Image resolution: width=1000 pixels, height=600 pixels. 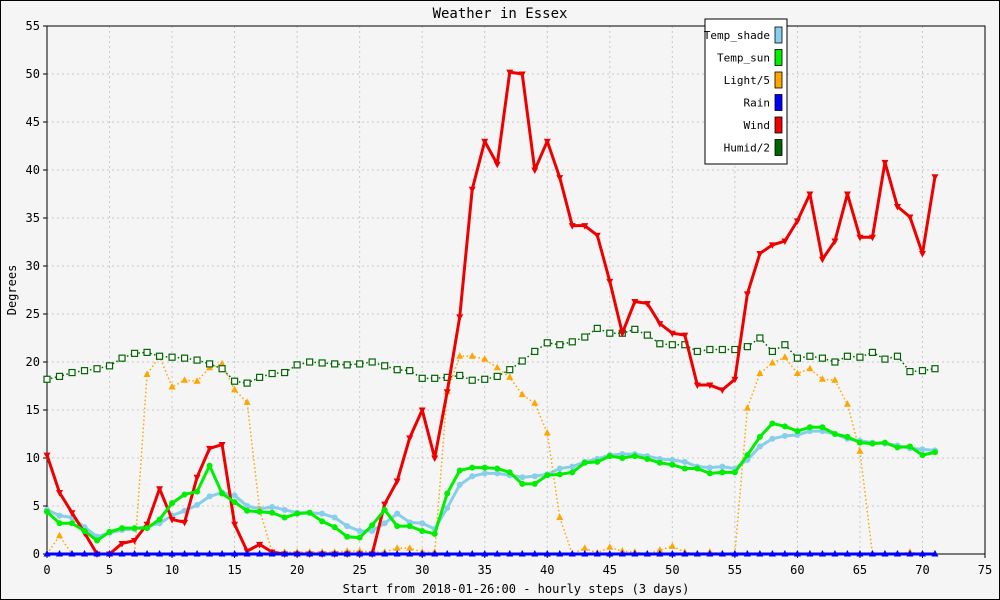 What do you see at coordinates (743, 58) in the screenshot?
I see `legend-label: Temp_sun` at bounding box center [743, 58].